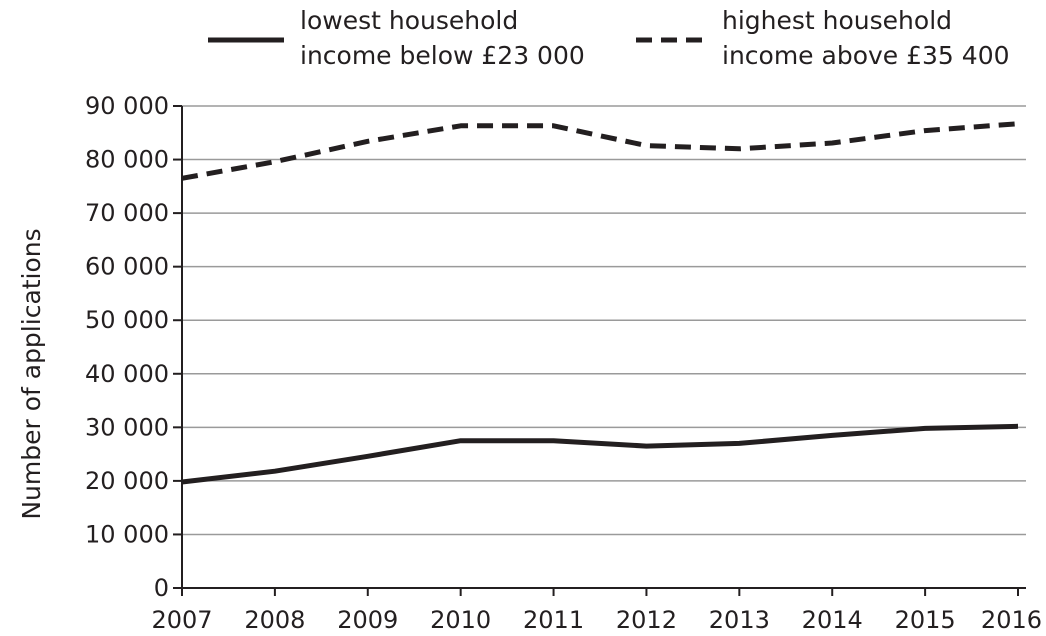 This screenshot has height=636, width=1046. Describe the element at coordinates (409, 20) in the screenshot. I see `legend-label-lowest-income-line-1: lowest household` at that location.